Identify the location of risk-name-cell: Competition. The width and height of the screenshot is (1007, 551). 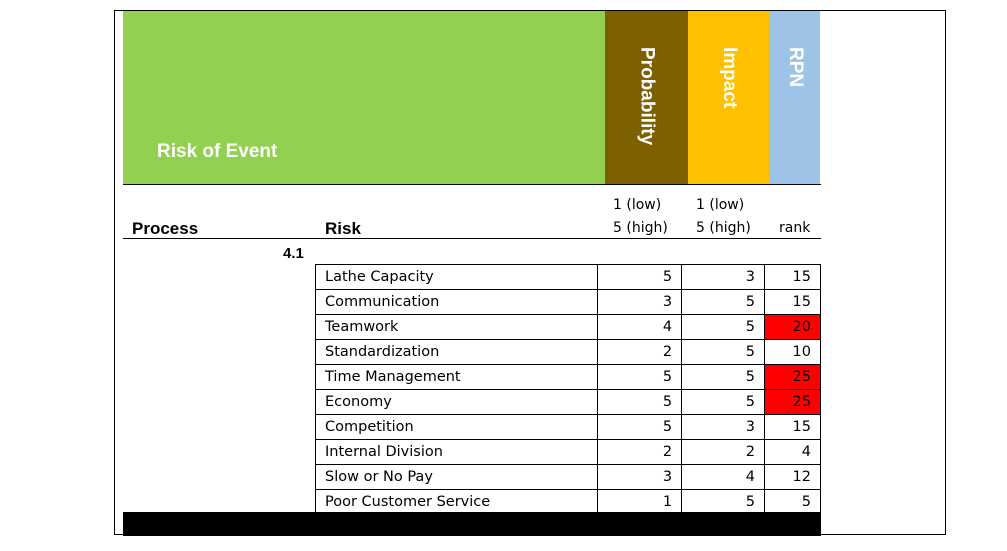
(456, 427).